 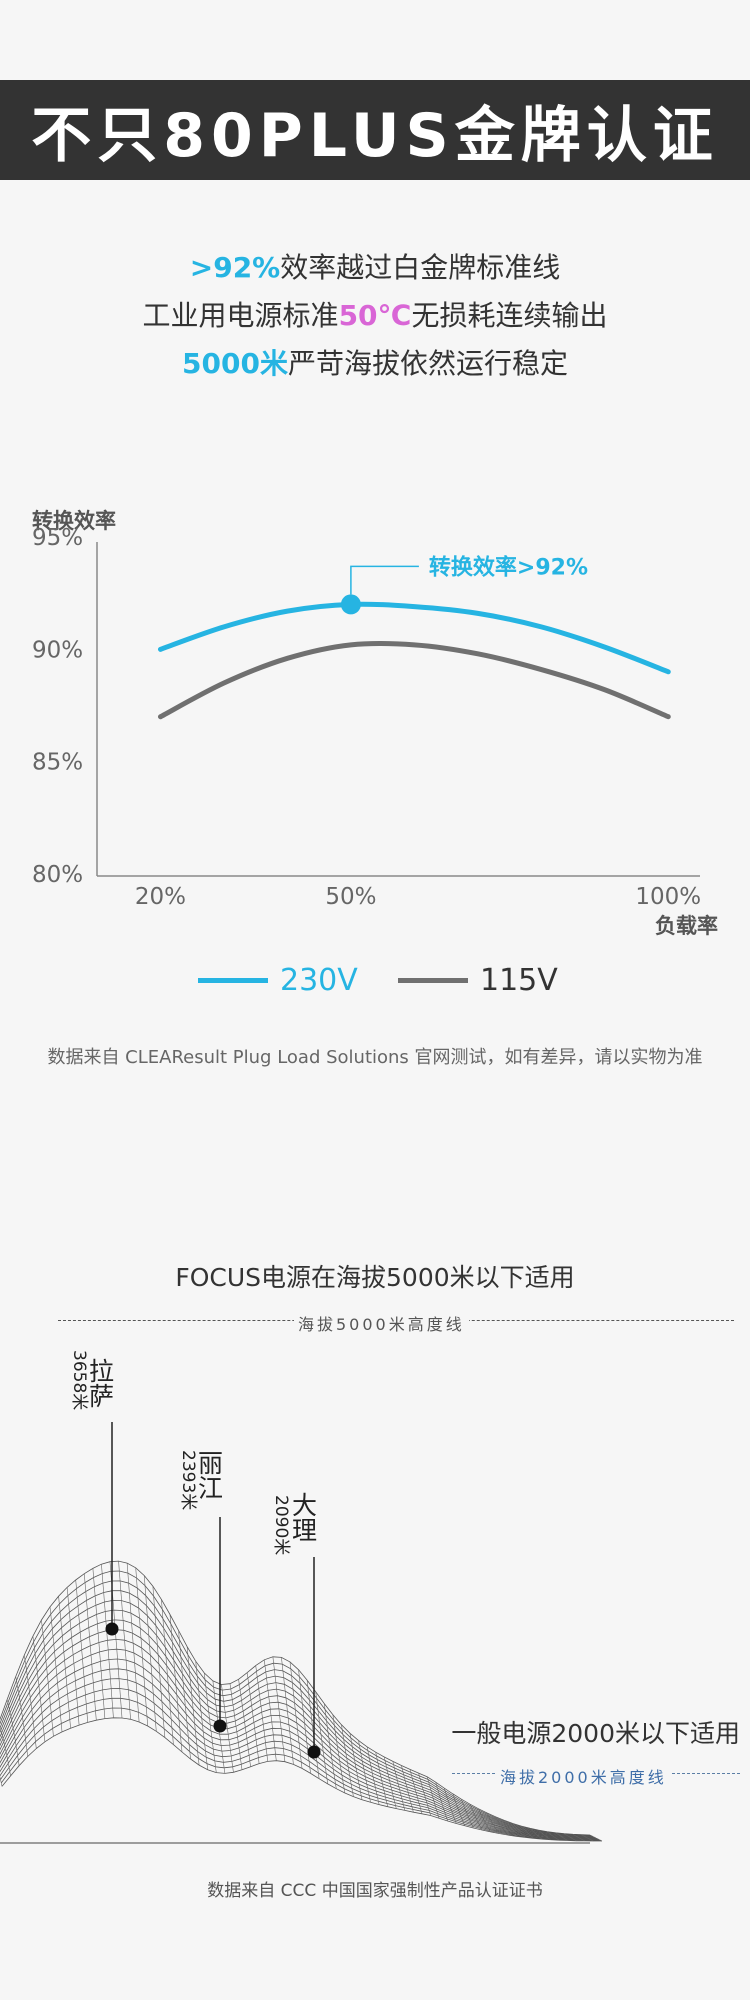 What do you see at coordinates (508, 567) in the screenshot?
I see `annotation-label: 转换效率>92%` at bounding box center [508, 567].